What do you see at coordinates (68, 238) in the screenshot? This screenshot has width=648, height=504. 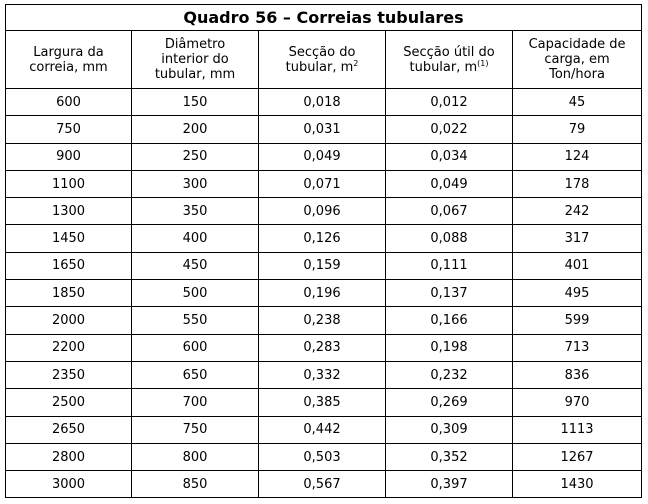 I see `table-cell: 1450` at bounding box center [68, 238].